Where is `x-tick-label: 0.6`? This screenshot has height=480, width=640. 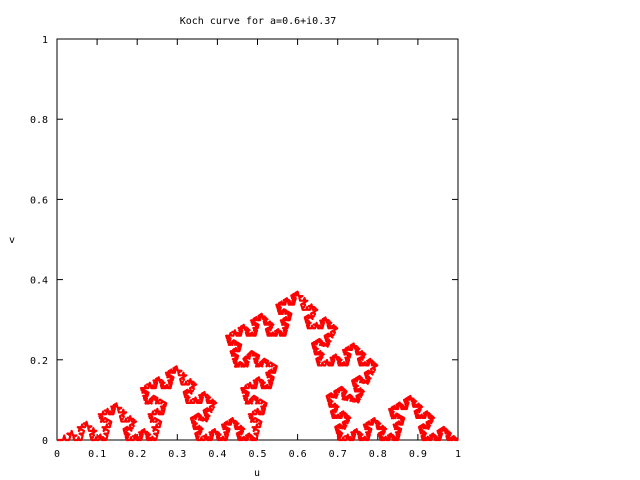
x-tick-label: 0.6 is located at coordinates (298, 454).